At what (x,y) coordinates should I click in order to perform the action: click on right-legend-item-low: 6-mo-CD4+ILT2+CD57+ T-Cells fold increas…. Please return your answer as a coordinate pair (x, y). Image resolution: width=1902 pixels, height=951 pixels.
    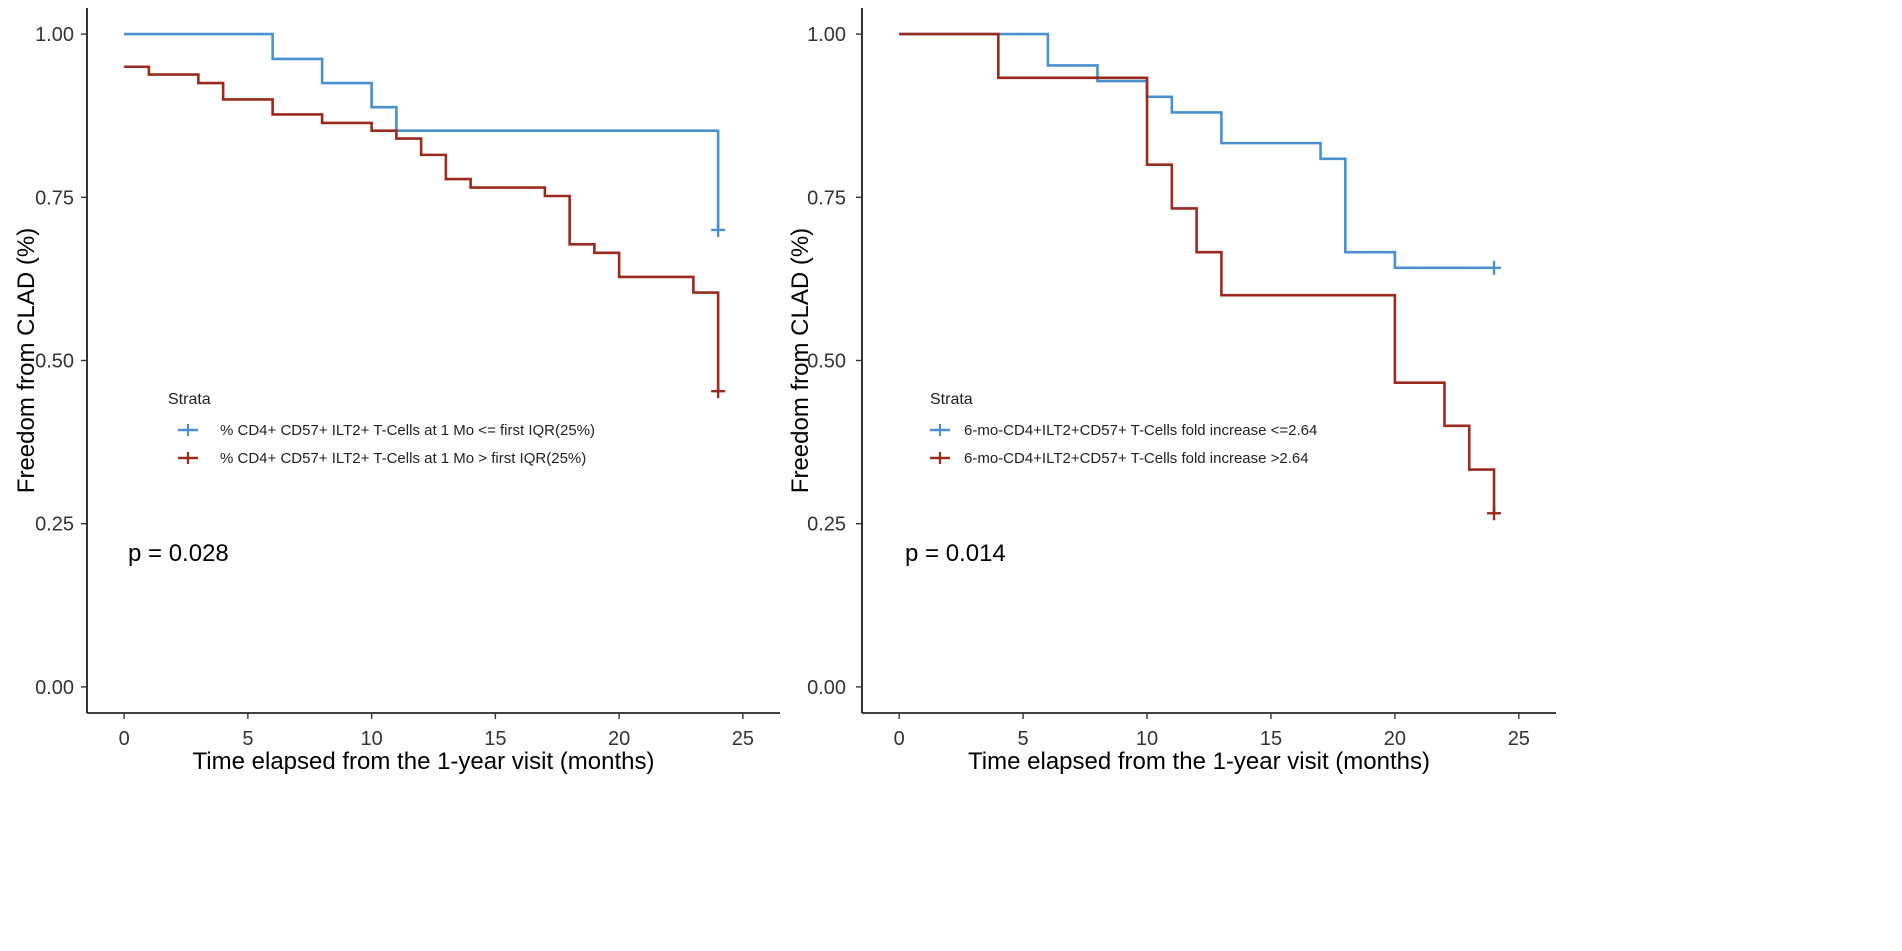
    Looking at the image, I should click on (1123, 430).